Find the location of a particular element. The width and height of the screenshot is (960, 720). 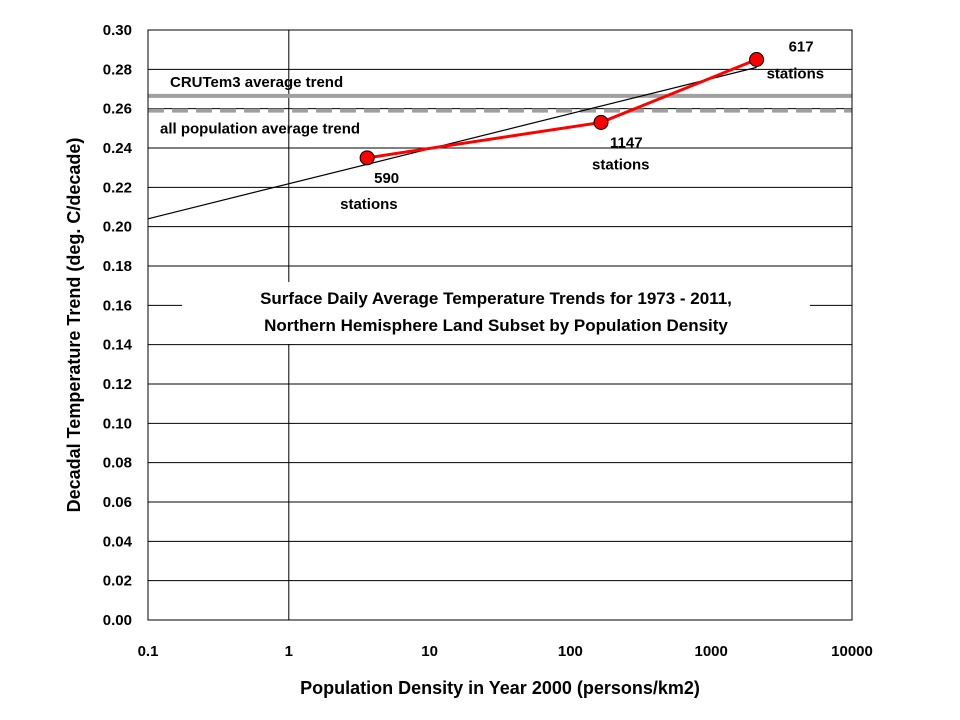

x-tick-label: 1000 is located at coordinates (711, 651).